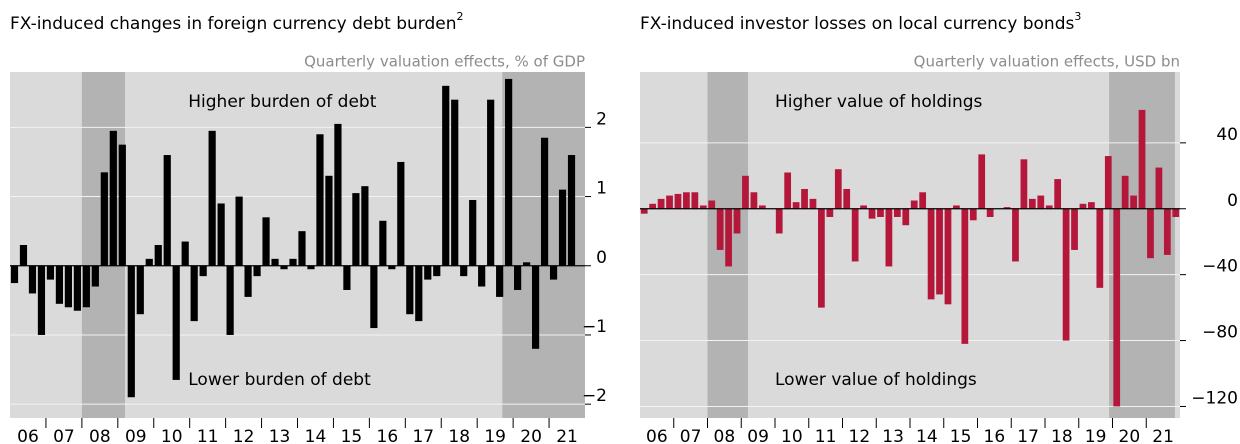  Describe the element at coordinates (1077, 16) in the screenshot. I see `title-note: 3` at that location.